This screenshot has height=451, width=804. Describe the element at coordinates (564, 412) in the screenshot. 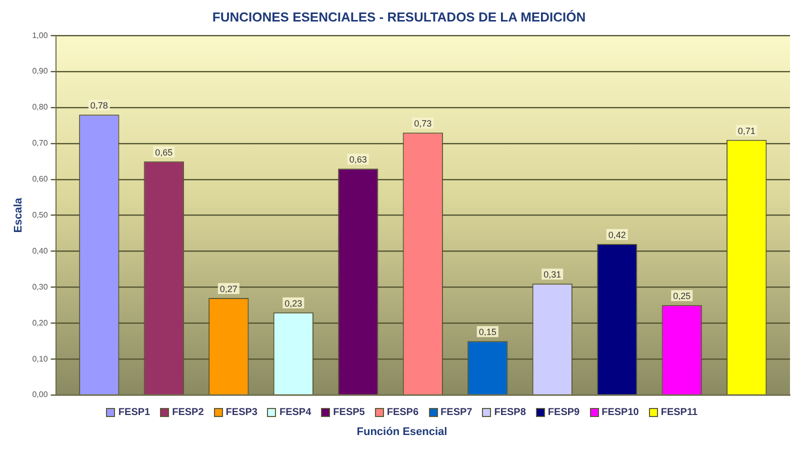

I see `legend-label: FESP9` at that location.